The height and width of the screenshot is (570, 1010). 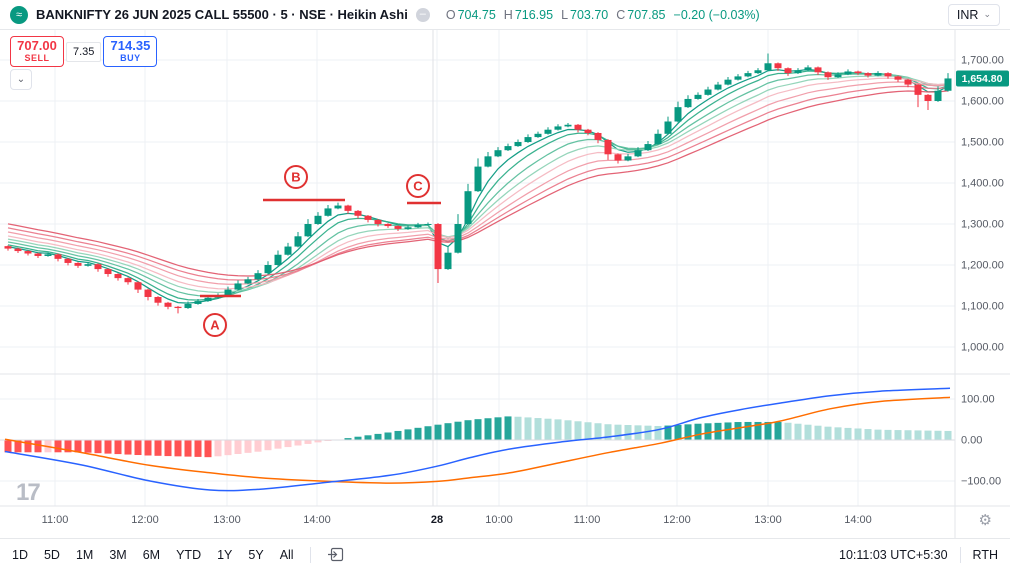 What do you see at coordinates (565, 14) in the screenshot?
I see `low-label: L` at bounding box center [565, 14].